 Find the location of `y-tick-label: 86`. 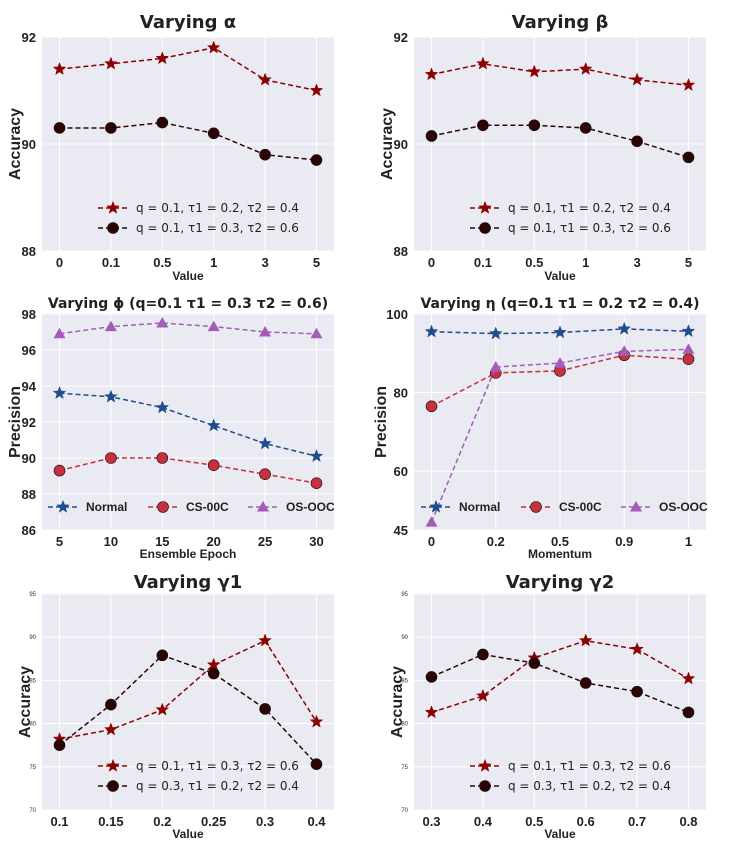

y-tick-label: 86 is located at coordinates (29, 530).